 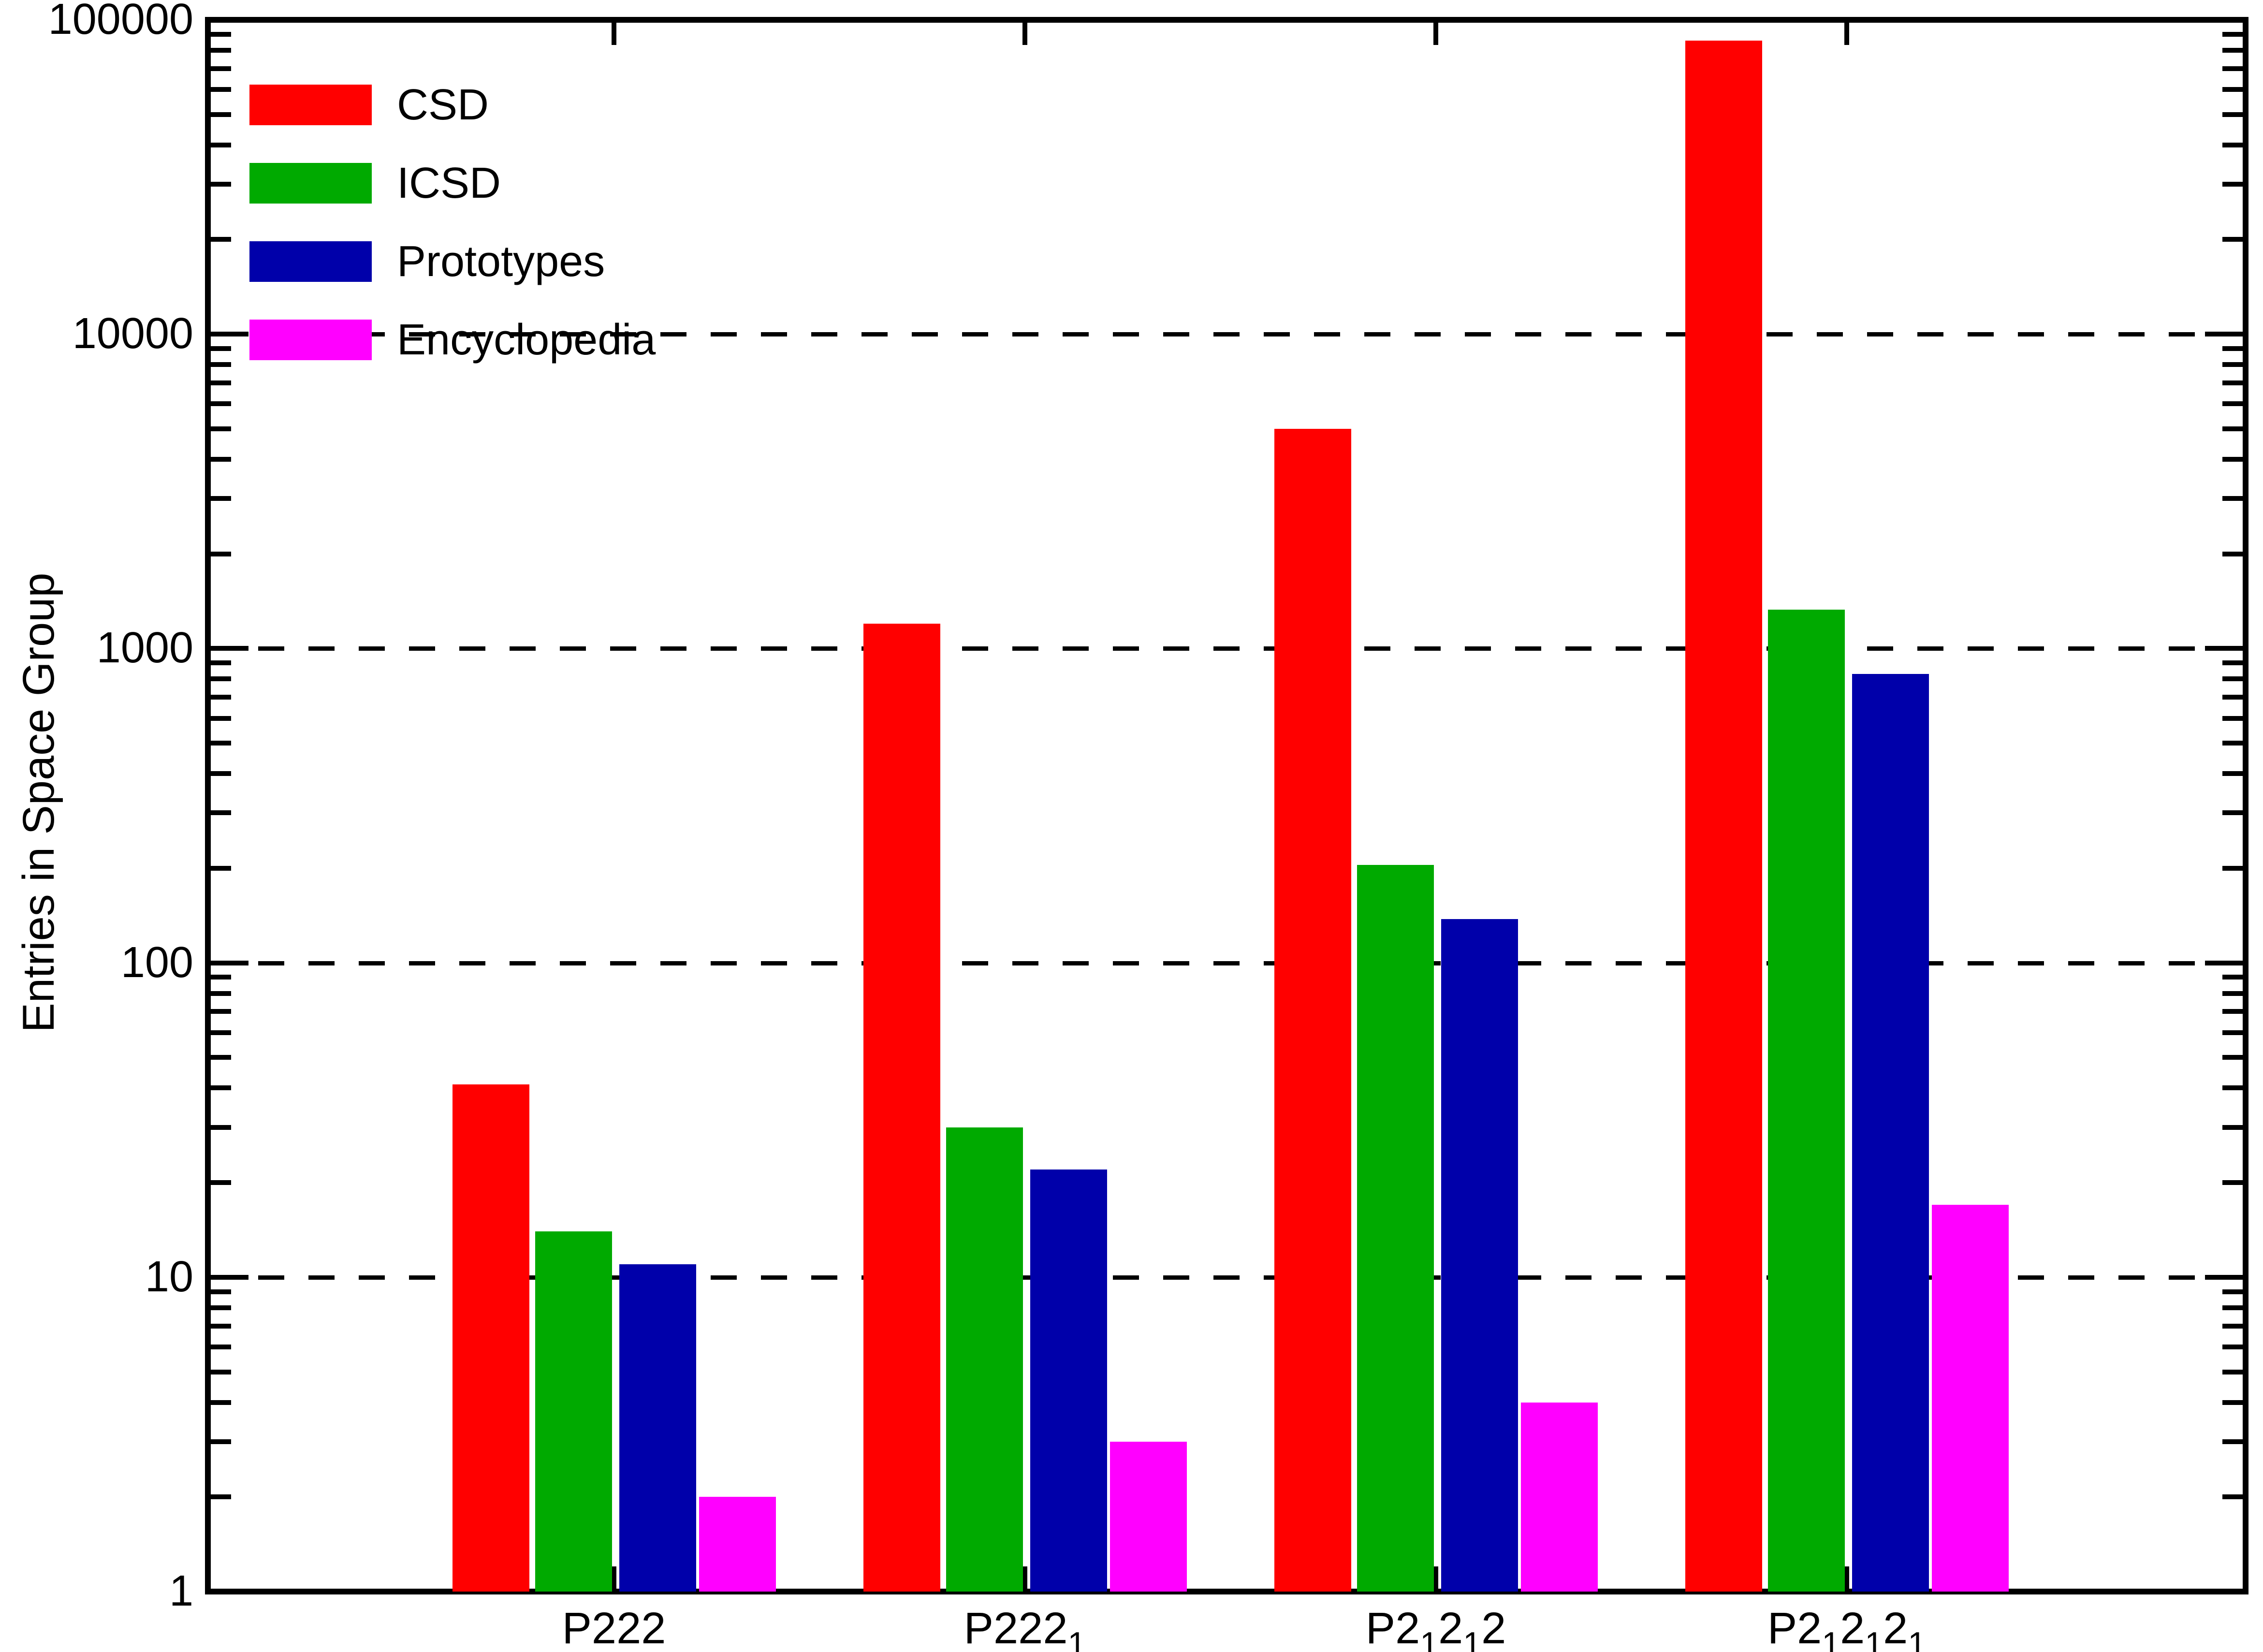 I want to click on legend-row-icsd: ICSD, so click(x=375, y=183).